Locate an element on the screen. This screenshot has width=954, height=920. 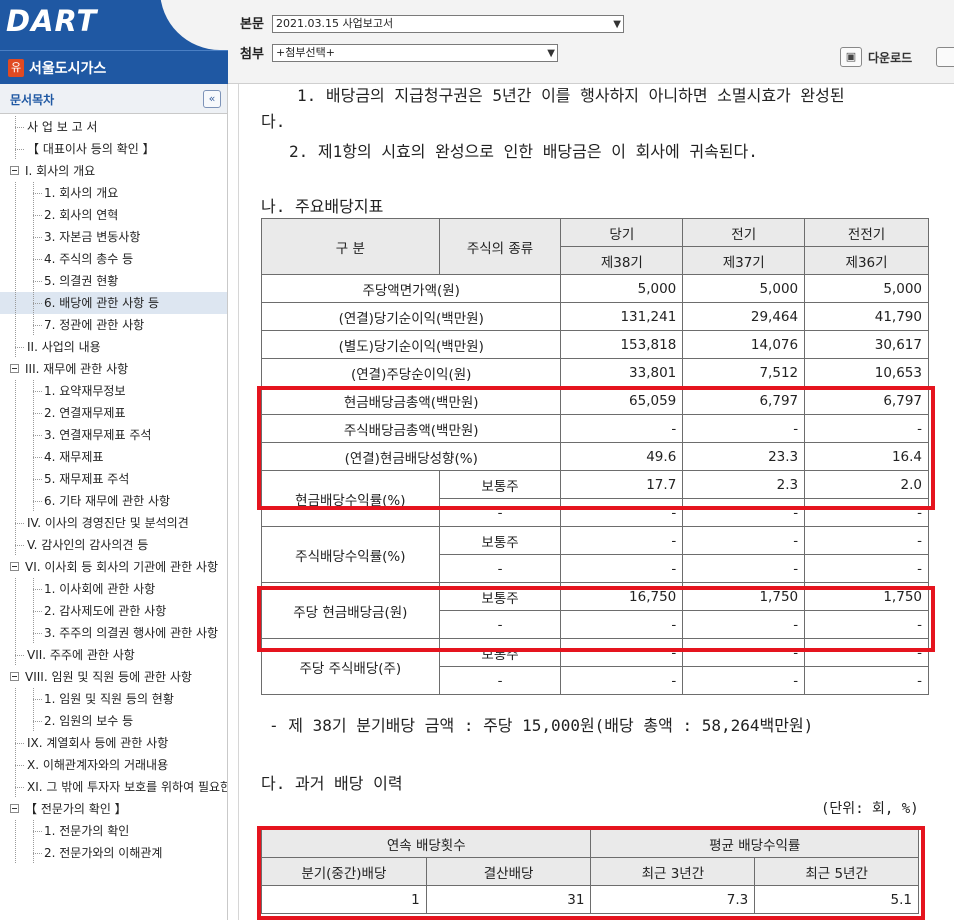
table-cell: 14,076 is located at coordinates (744, 344).